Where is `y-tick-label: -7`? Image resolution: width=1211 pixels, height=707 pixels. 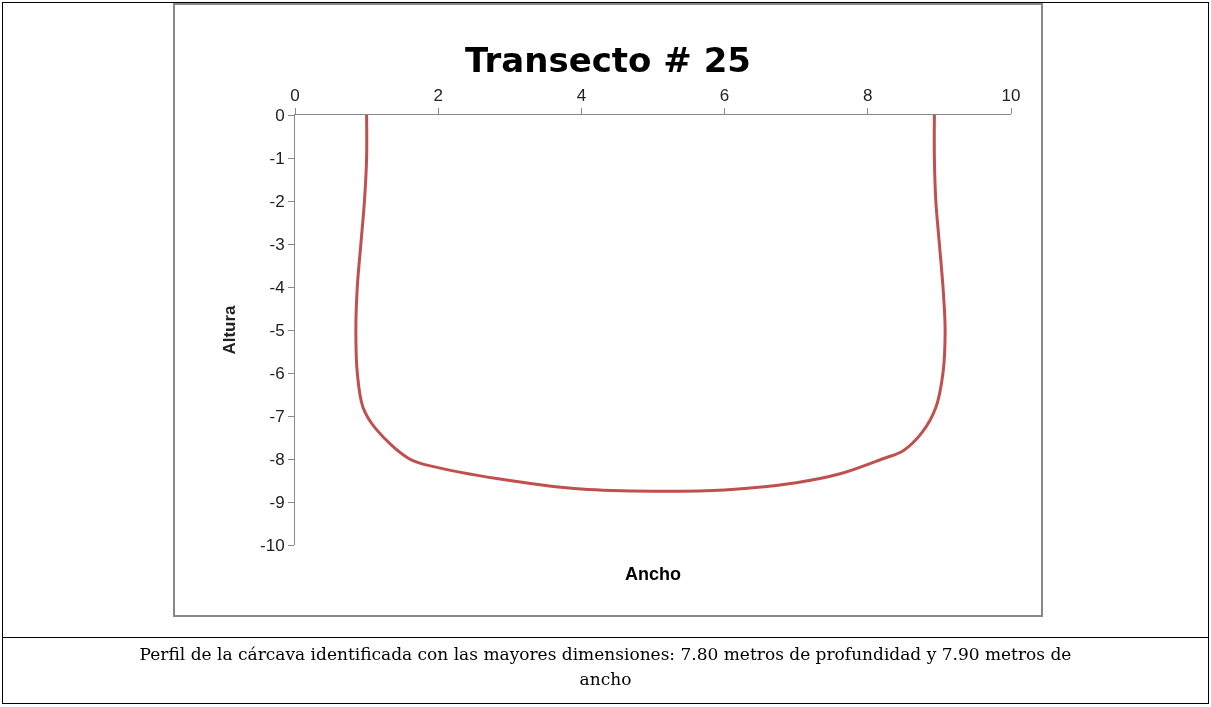
y-tick-label: -7 is located at coordinates (277, 416).